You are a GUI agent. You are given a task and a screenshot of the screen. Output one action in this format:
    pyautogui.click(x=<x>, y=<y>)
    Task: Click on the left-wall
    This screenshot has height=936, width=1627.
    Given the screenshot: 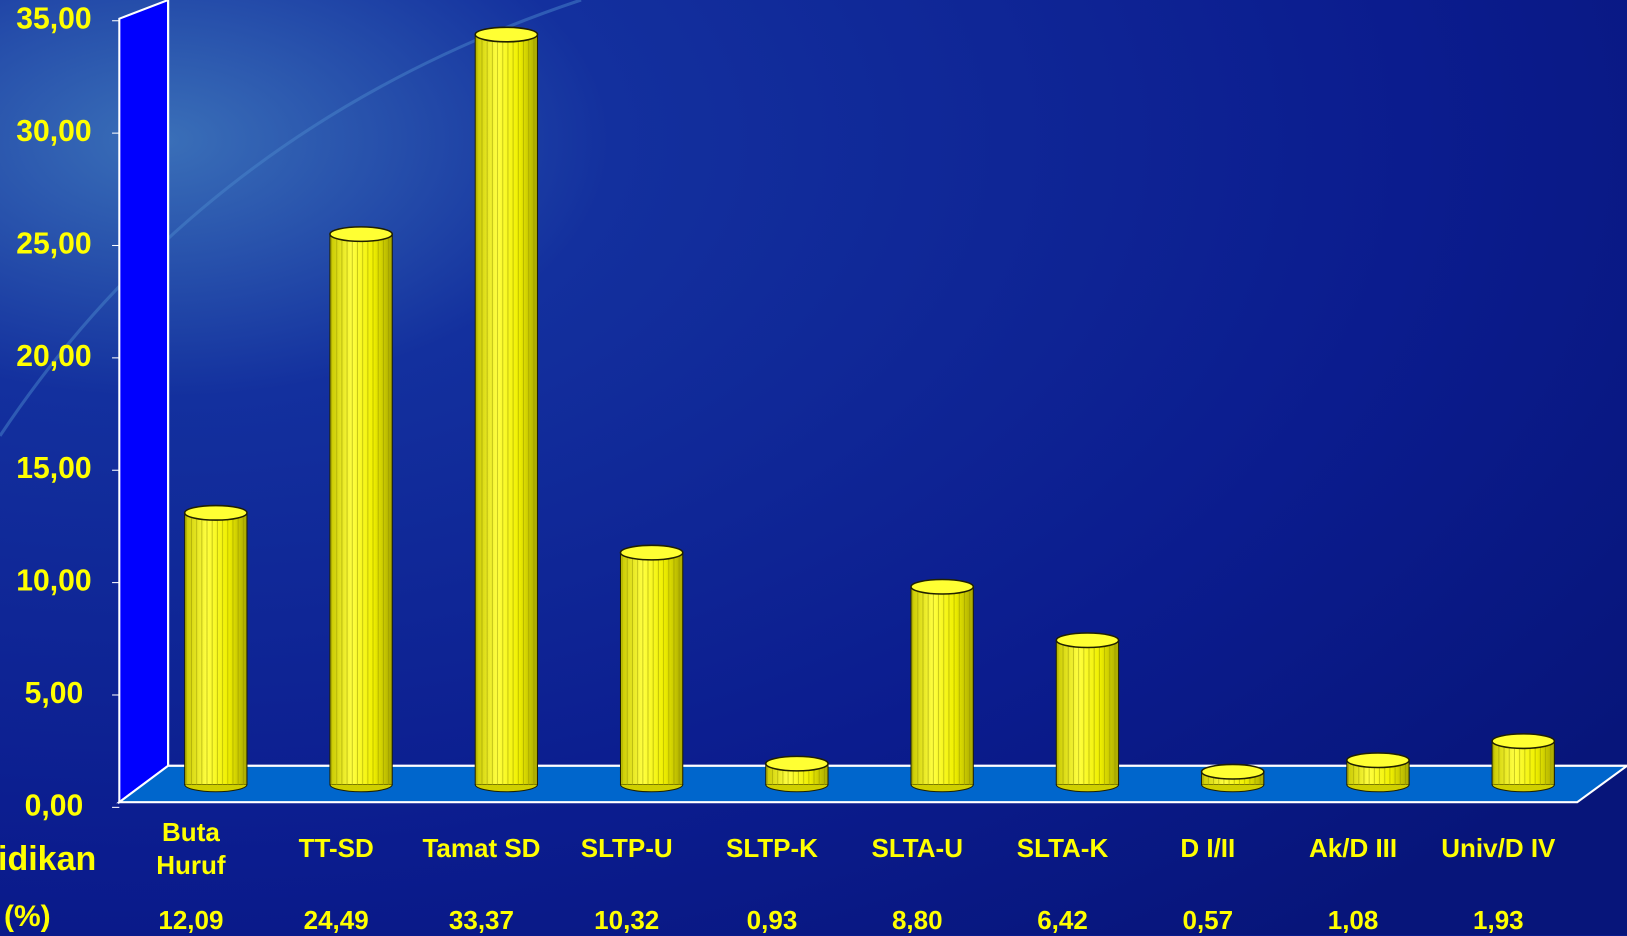 What is the action you would take?
    pyautogui.click(x=144, y=402)
    